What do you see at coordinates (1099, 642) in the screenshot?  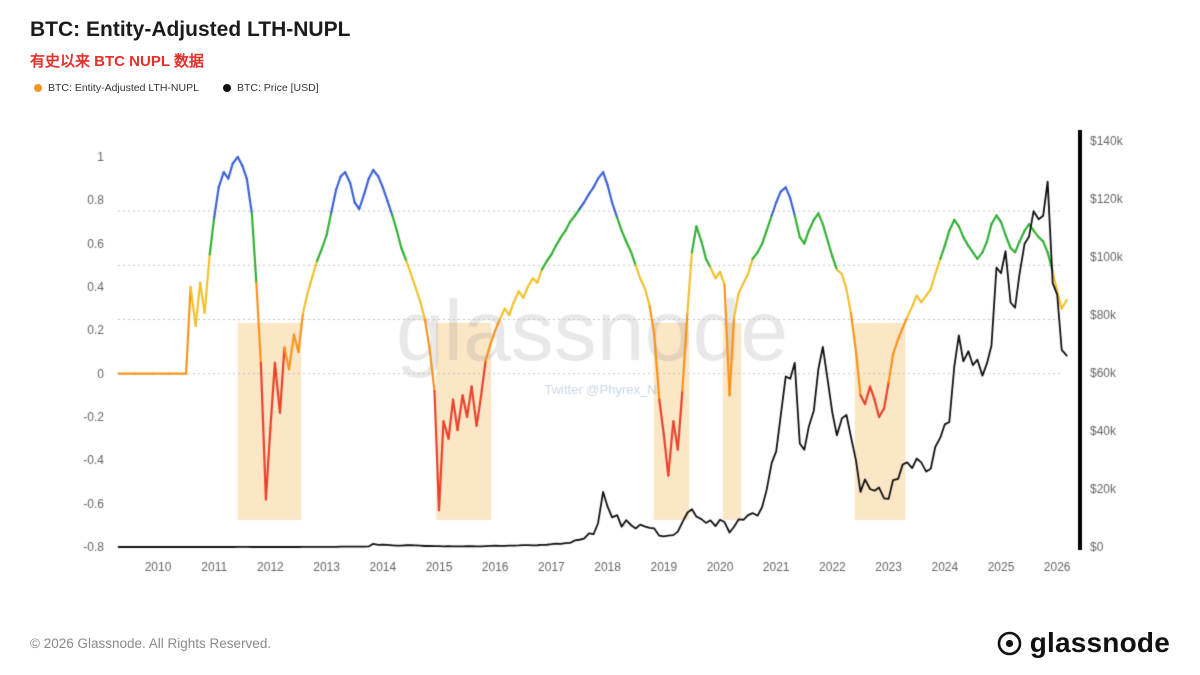 I see `glassnode-logo-text: glassnode` at bounding box center [1099, 642].